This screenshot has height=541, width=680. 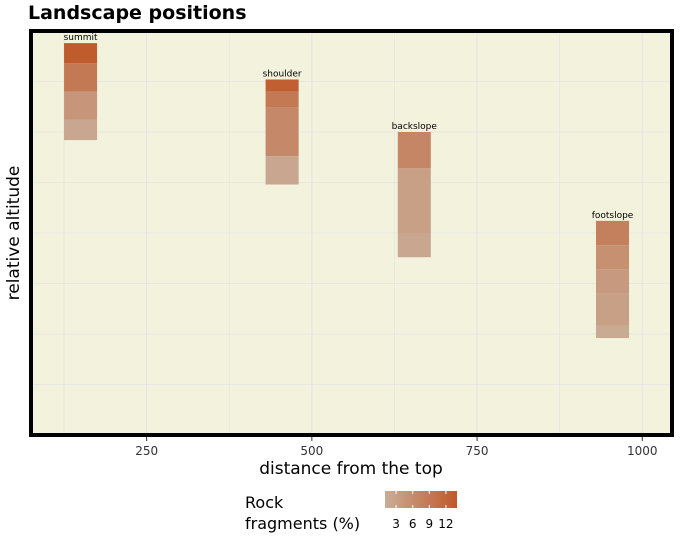 I want to click on x-axis-title: distance from the top, so click(x=351, y=469).